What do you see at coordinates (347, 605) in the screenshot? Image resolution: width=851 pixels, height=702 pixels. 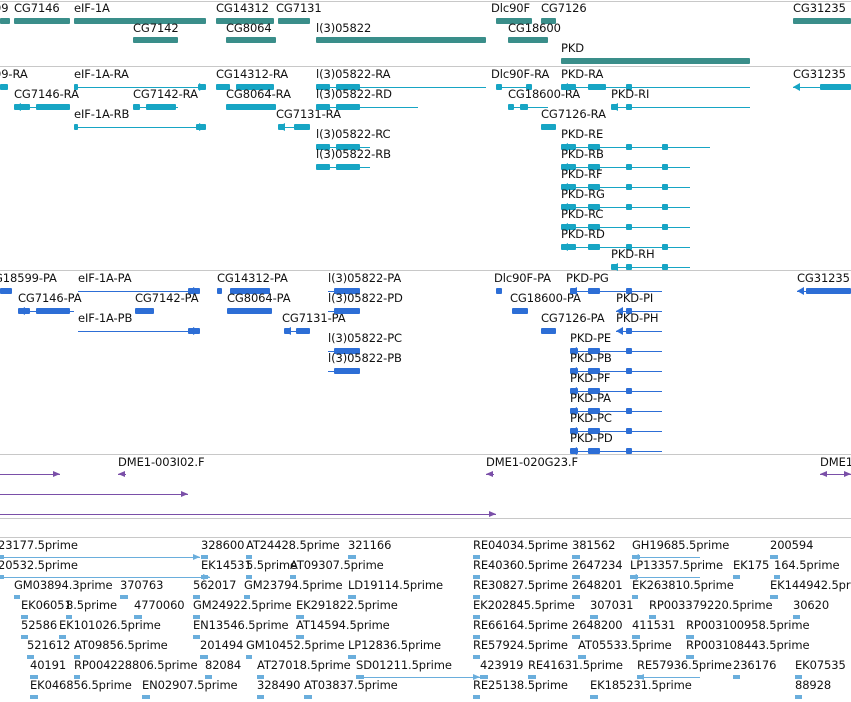 I see `feature-label: EK291822.5prime` at bounding box center [347, 605].